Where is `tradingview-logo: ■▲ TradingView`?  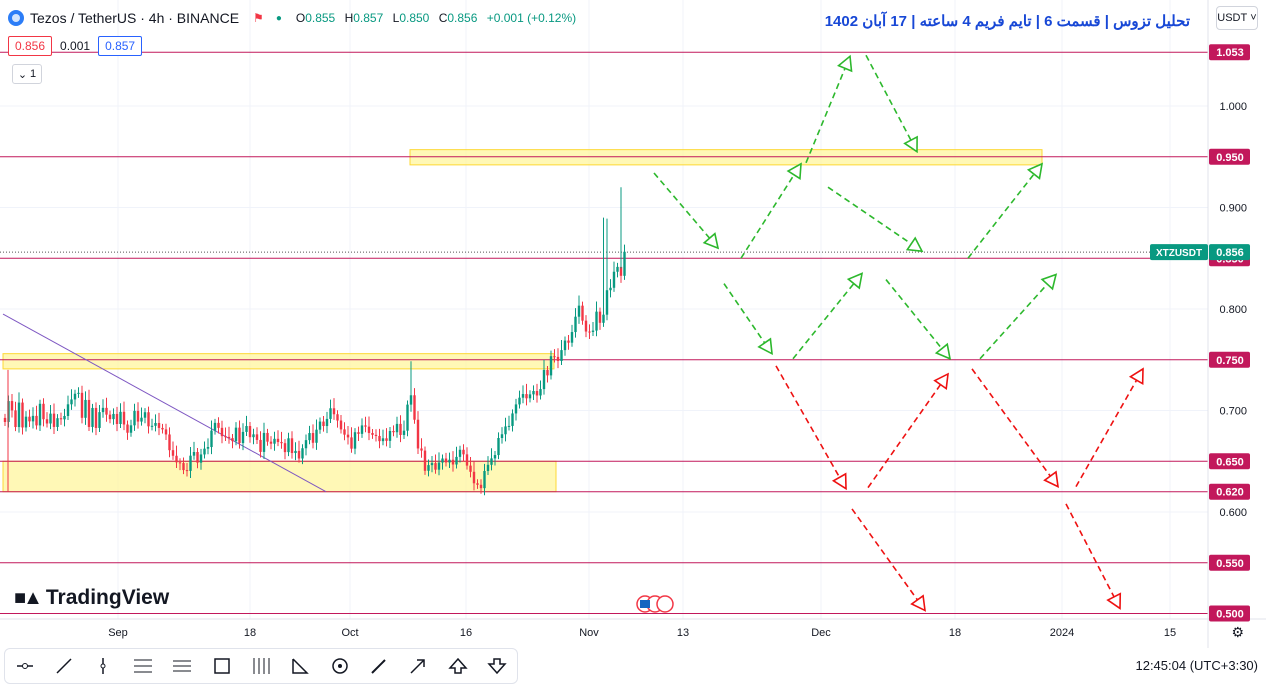 tradingview-logo: ■▲ TradingView is located at coordinates (92, 597).